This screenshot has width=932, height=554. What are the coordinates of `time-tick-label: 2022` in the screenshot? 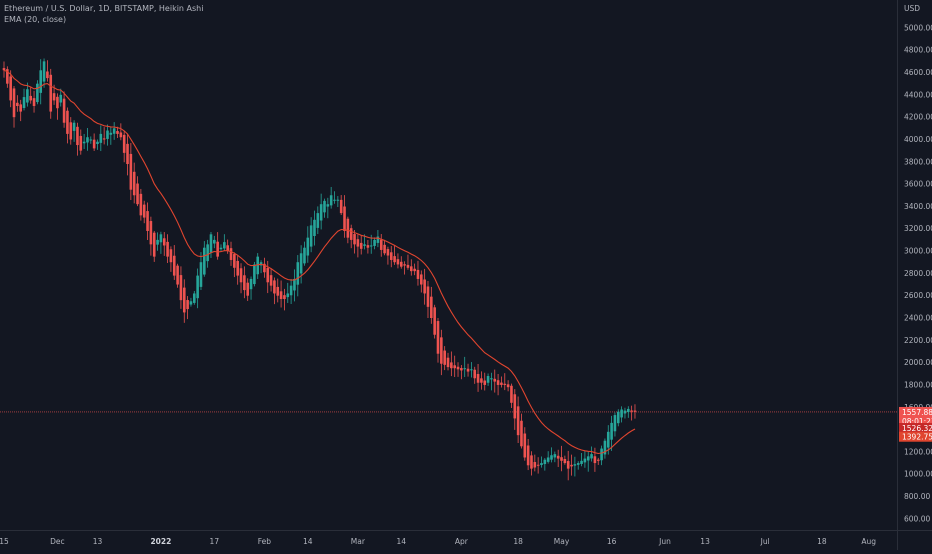 It's located at (160, 541).